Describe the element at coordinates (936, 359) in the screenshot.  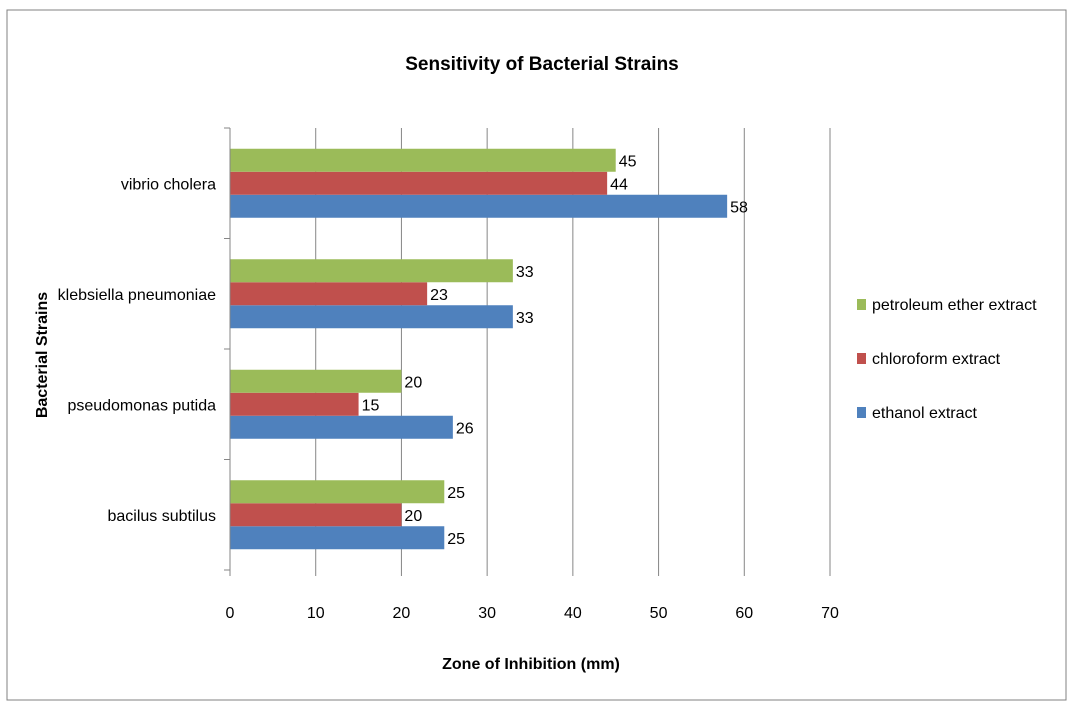
I see `legend-label: chloroform extract` at that location.